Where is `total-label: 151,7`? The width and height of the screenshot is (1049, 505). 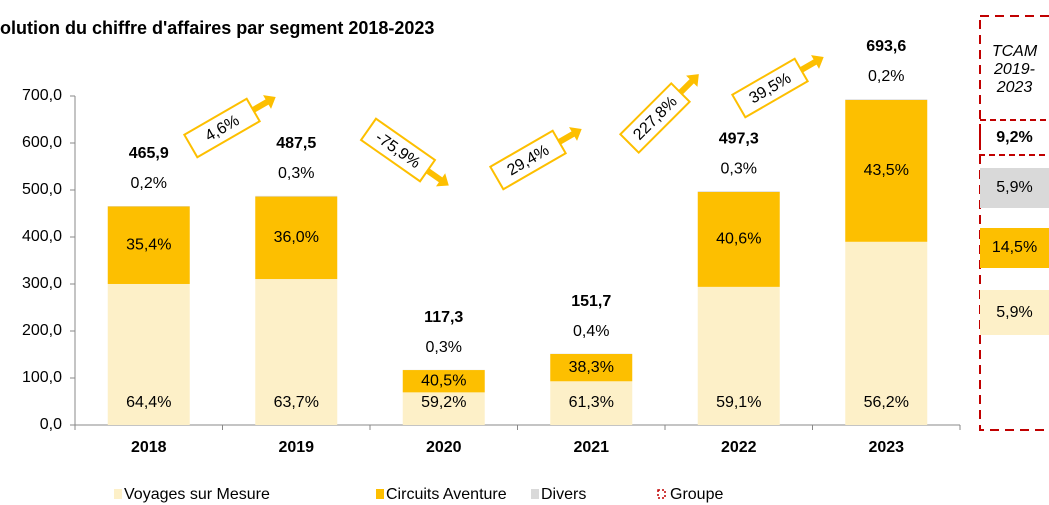
total-label: 151,7 is located at coordinates (591, 301).